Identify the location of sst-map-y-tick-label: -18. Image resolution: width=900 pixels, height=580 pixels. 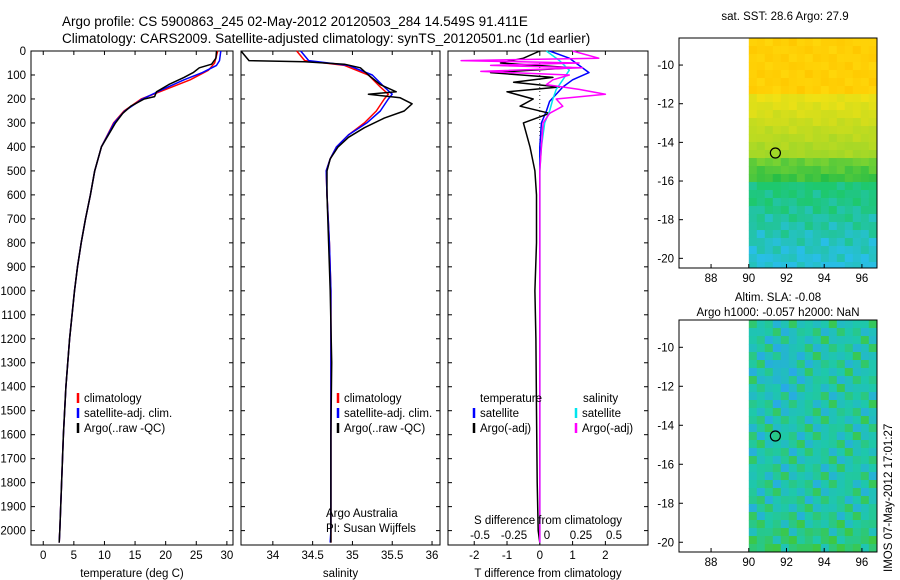
(665, 221).